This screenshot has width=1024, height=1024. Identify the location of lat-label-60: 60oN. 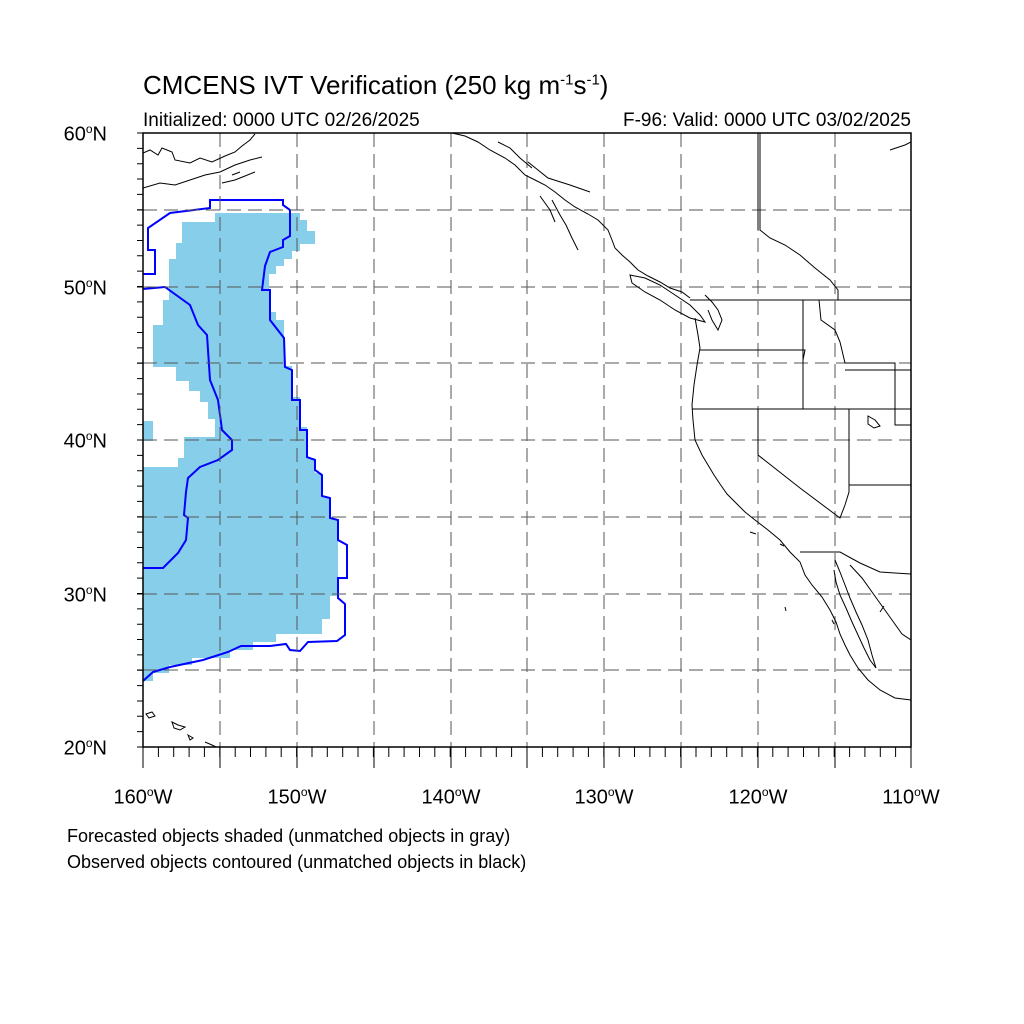
(85, 134).